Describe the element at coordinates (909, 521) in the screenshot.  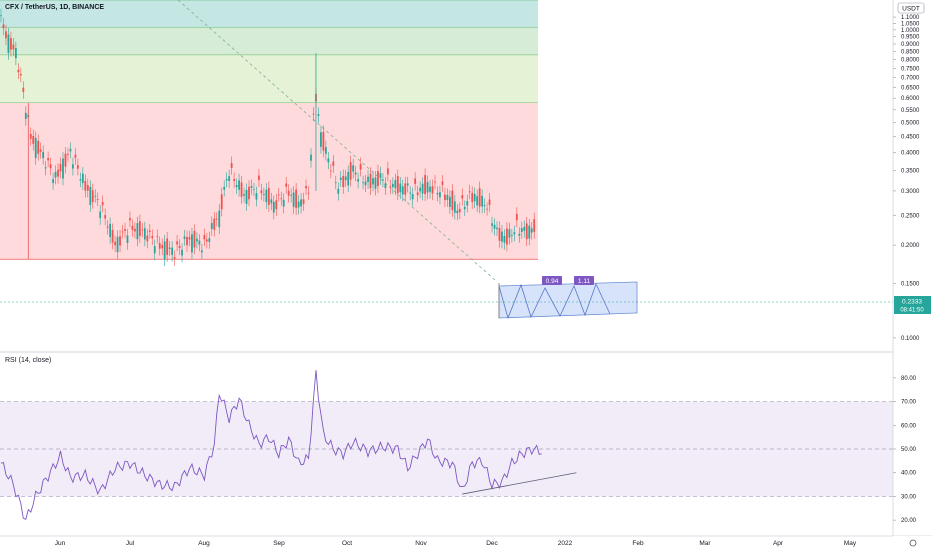
I see `rsi-tick-label-6: 20.00` at that location.